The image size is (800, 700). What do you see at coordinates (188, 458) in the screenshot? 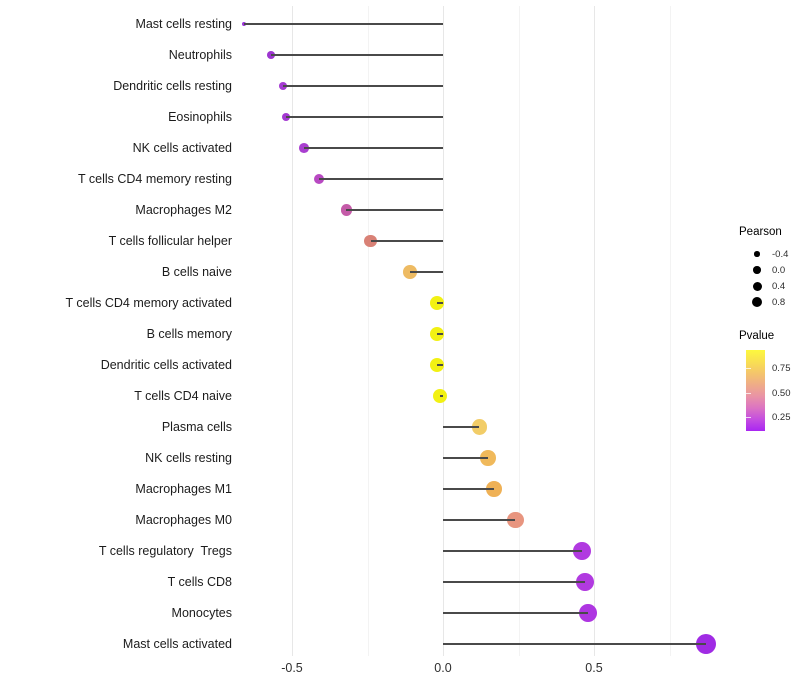
I see `category-label: NK cells resting` at bounding box center [188, 458].